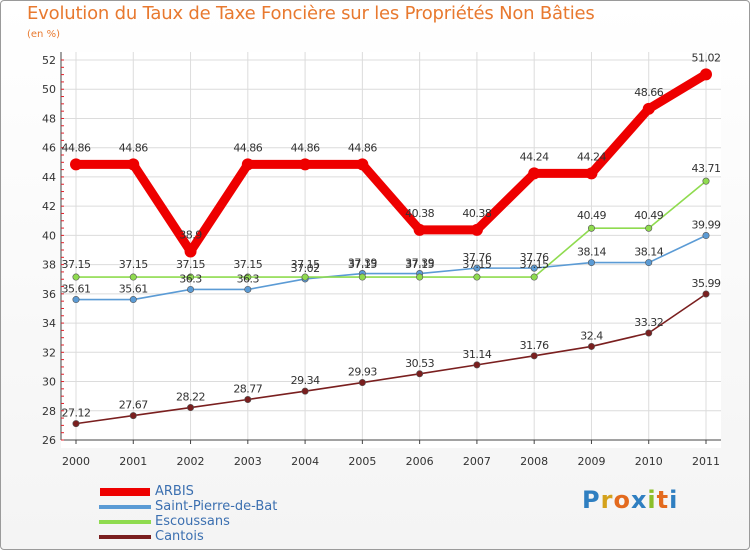 Image resolution: width=750 pixels, height=550 pixels. What do you see at coordinates (191, 461) in the screenshot?
I see `x-tick-label: 2002` at bounding box center [191, 461].